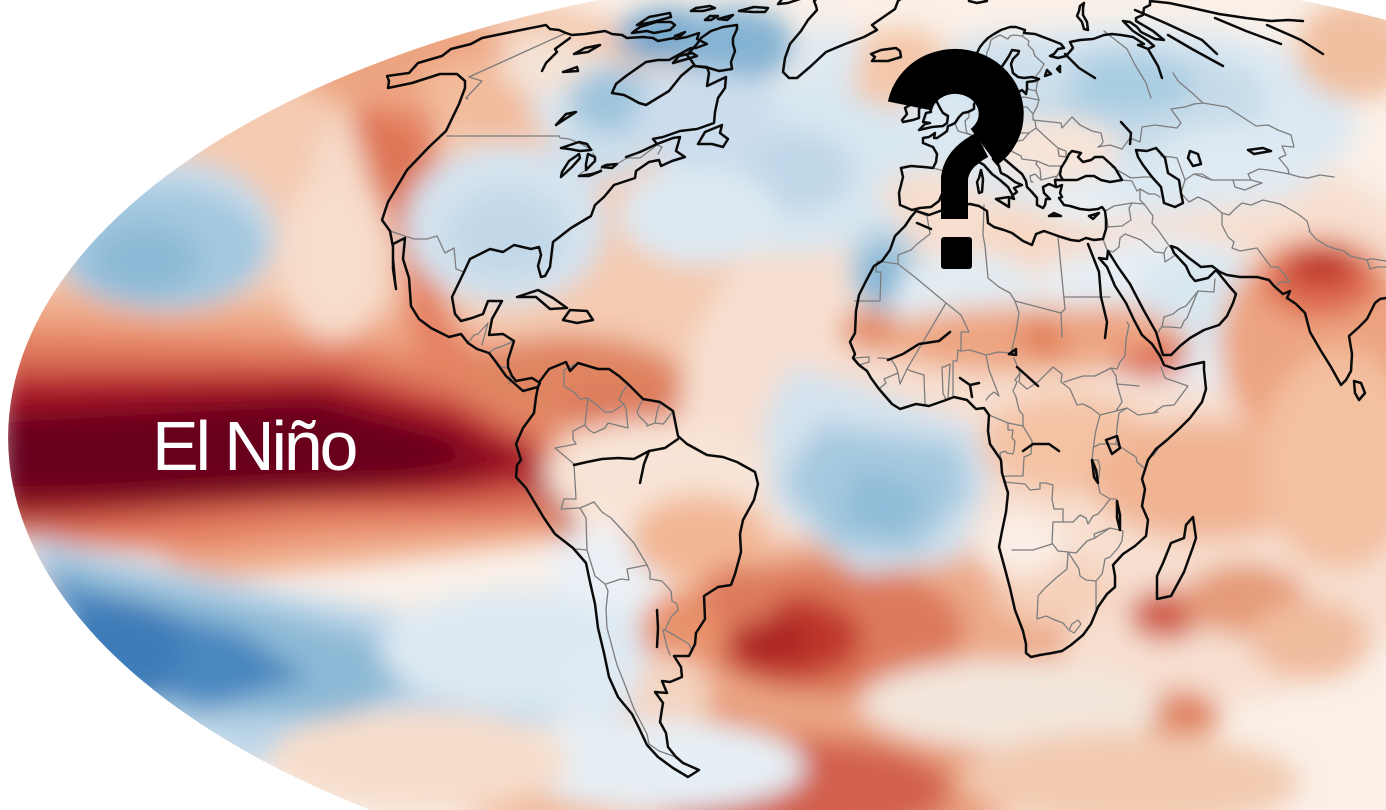 The width and height of the screenshot is (1386, 810). I want to click on svg-text: El Niño, so click(254, 446).